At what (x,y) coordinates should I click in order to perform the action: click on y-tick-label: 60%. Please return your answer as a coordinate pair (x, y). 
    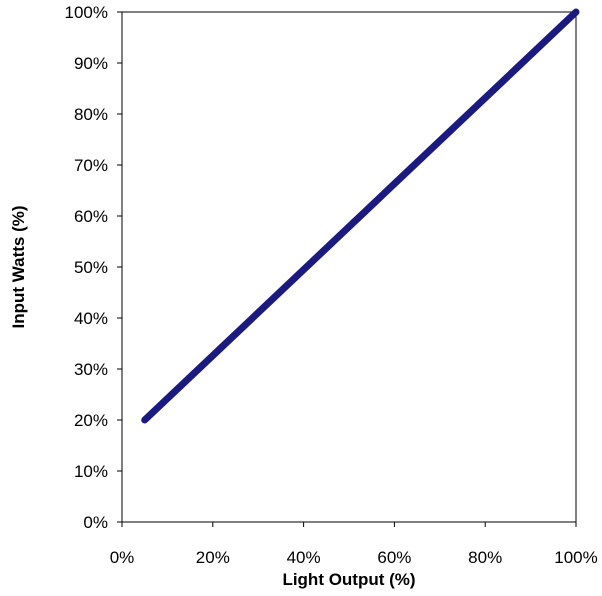
    Looking at the image, I should click on (91, 216).